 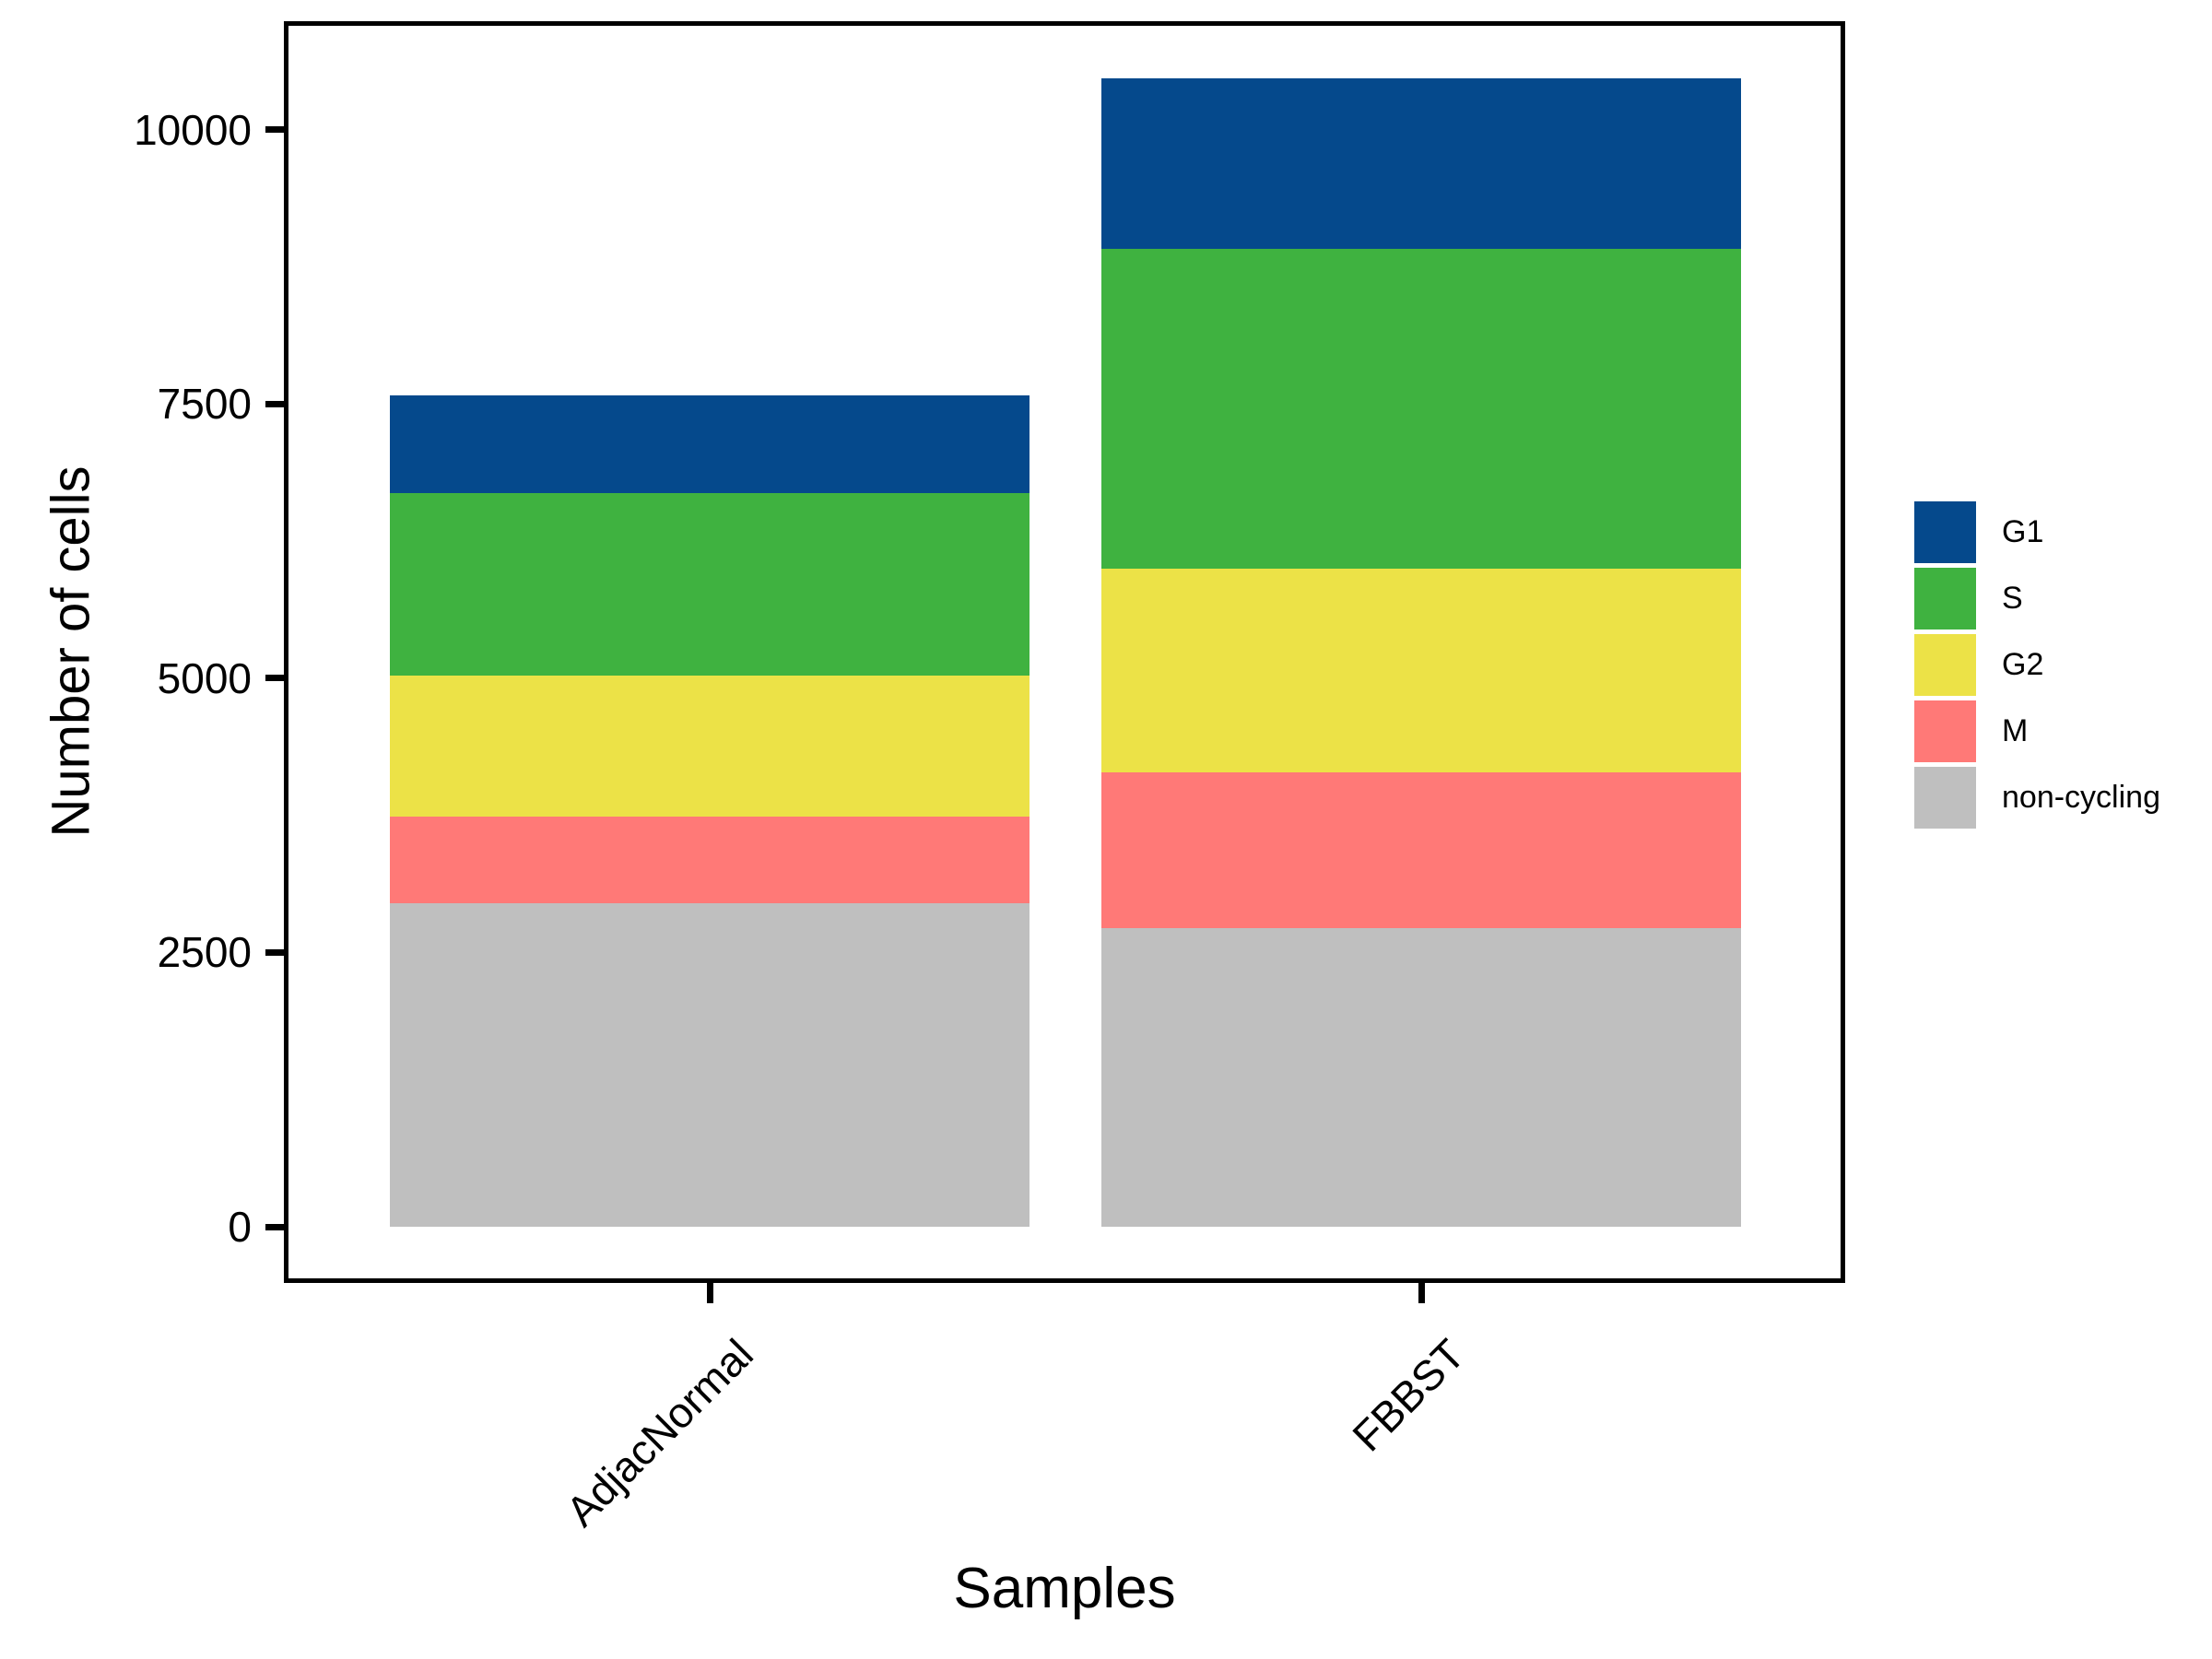 I want to click on bar-FBBST-segment-G1, so click(x=1421, y=163).